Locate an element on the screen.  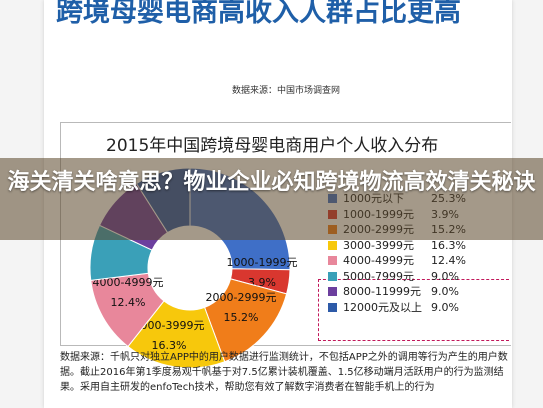
legend-label: 3000-3999元 is located at coordinates (378, 245).